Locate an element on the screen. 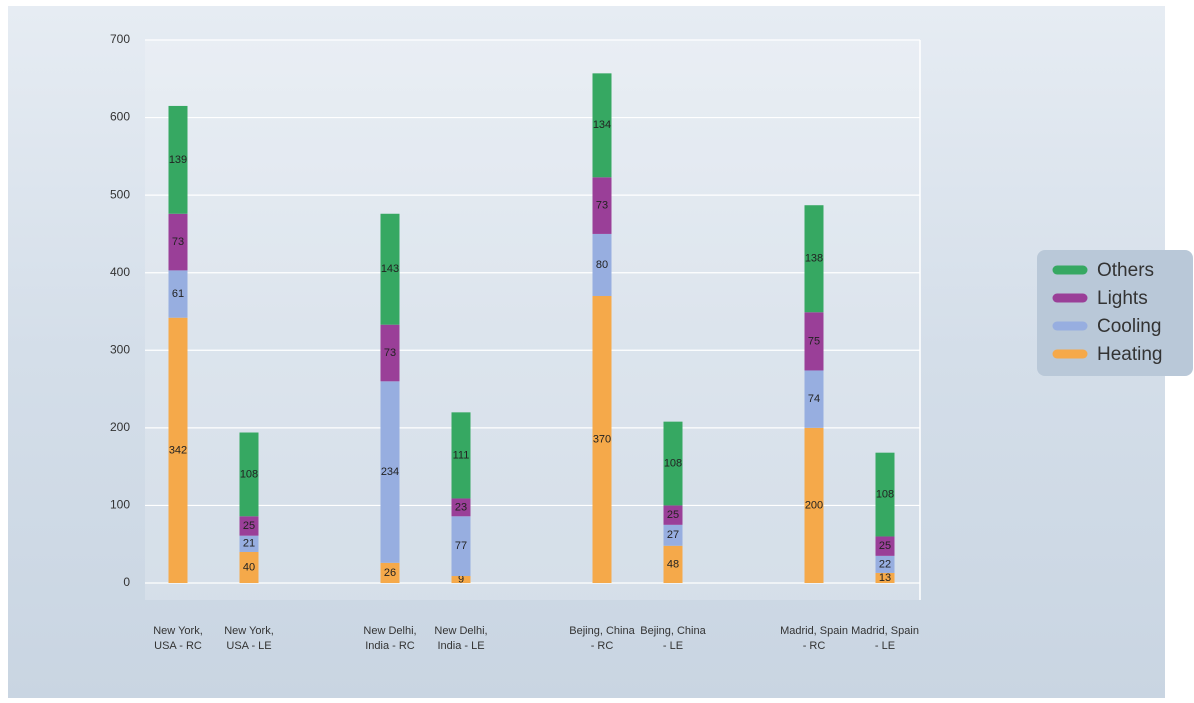 The height and width of the screenshot is (703, 1194). value-label: 23 is located at coordinates (461, 507).